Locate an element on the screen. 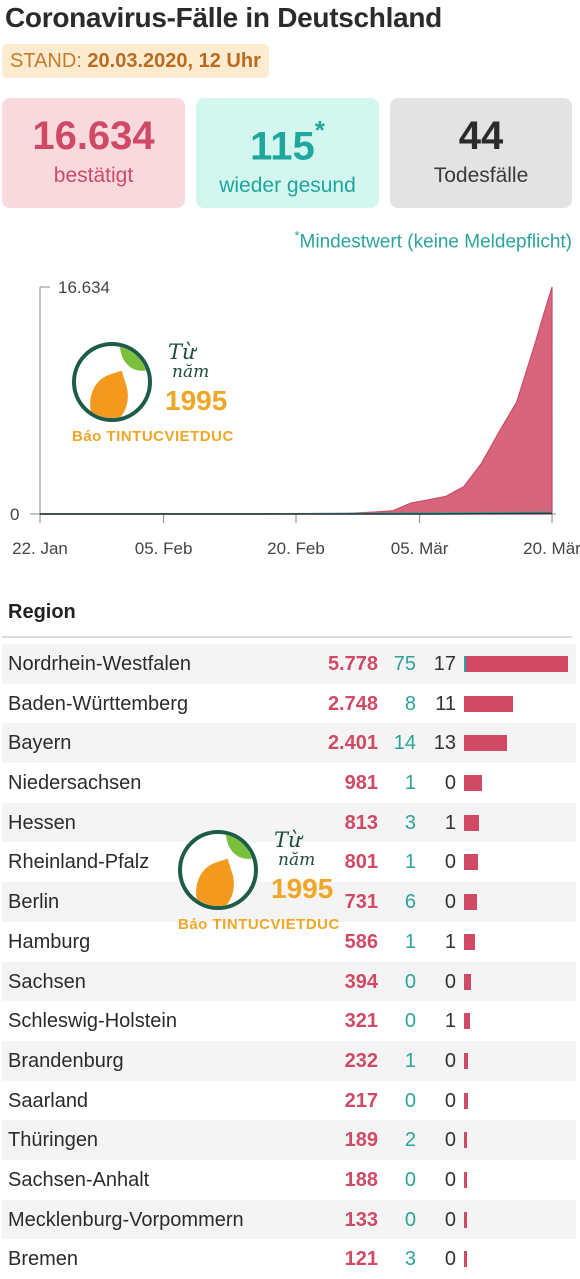 Image resolution: width=580 pixels, height=1279 pixels. region-confirmed: 189 is located at coordinates (361, 1140).